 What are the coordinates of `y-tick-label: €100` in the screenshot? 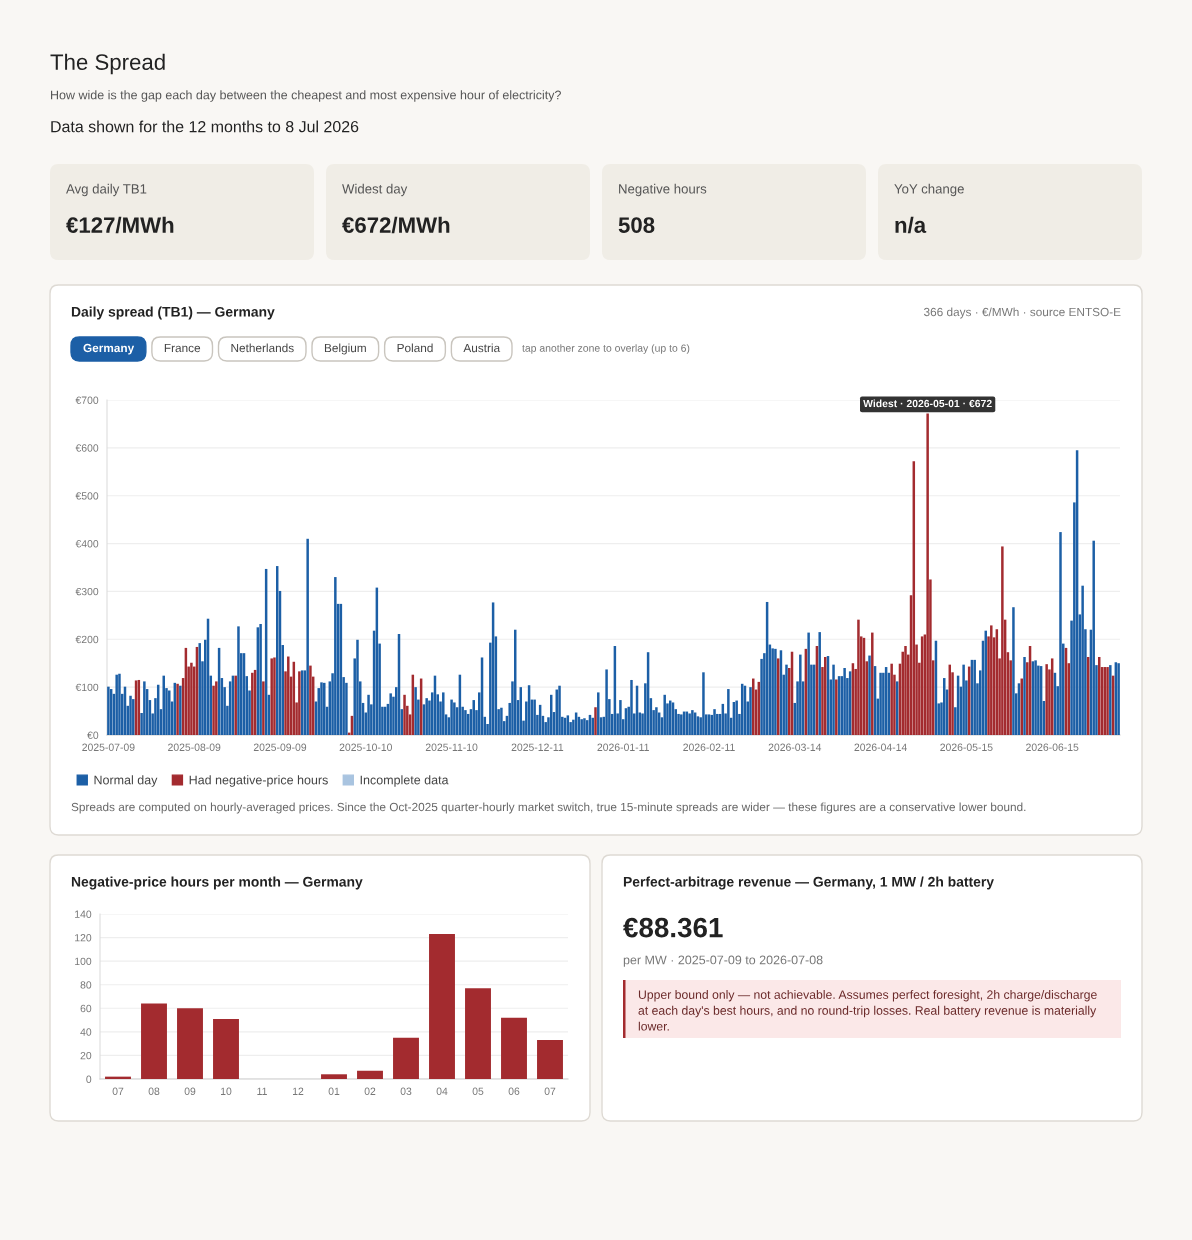 It's located at (87, 687).